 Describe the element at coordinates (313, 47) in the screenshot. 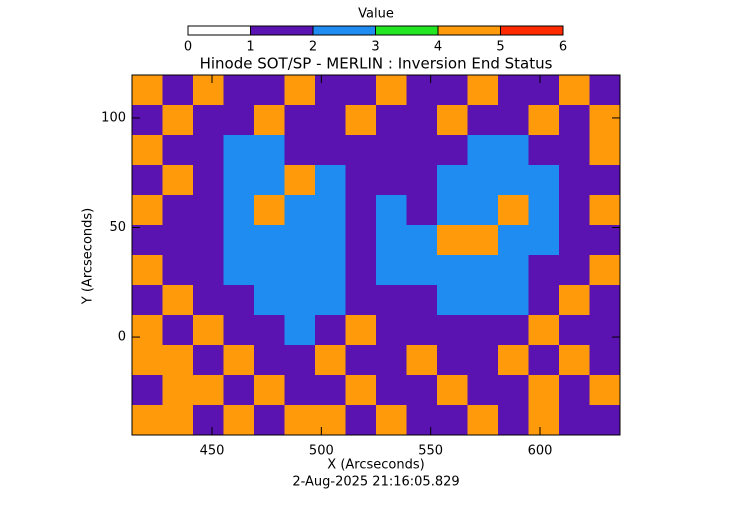

I see `colorbar-tick-label: 2` at that location.